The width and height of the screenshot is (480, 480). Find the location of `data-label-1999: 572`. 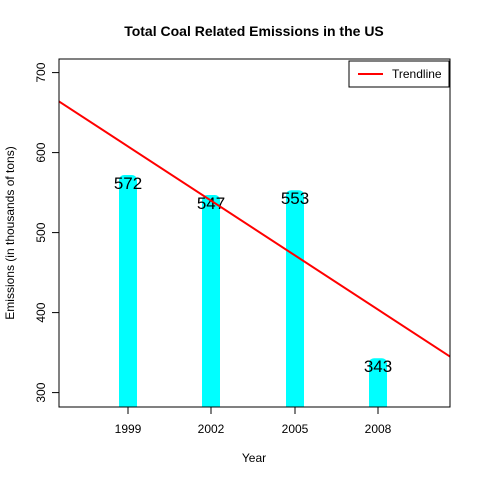

data-label-1999: 572 is located at coordinates (128, 183).